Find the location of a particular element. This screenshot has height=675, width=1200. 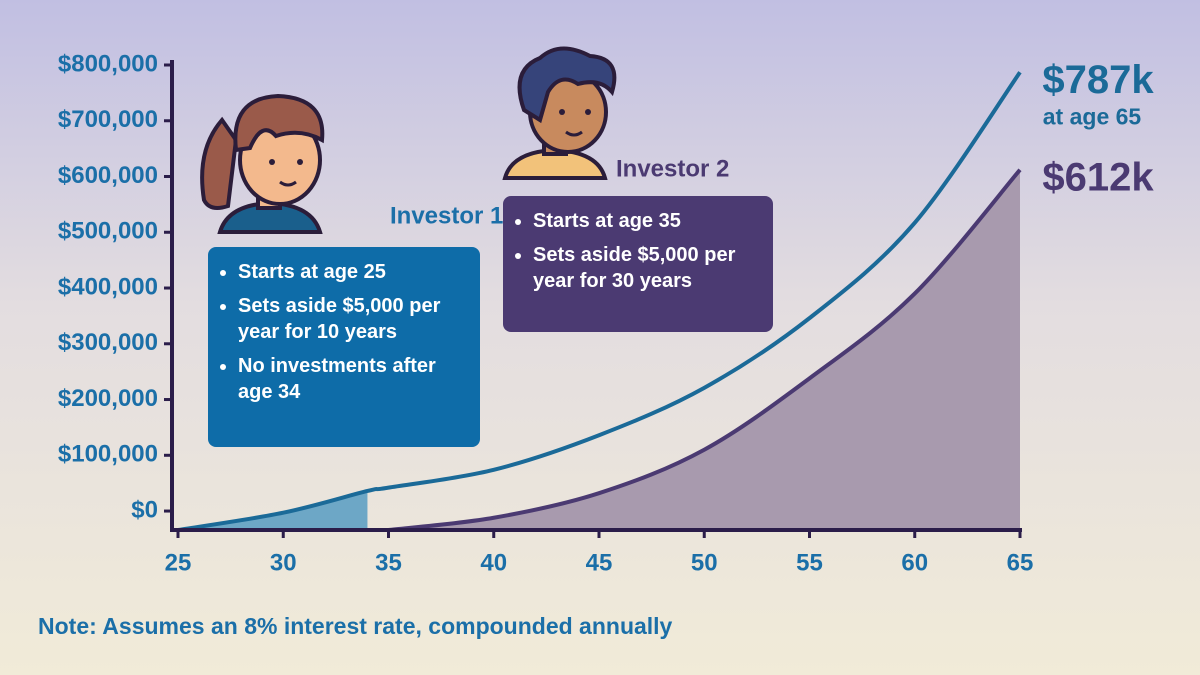

y-tick-label: $700,000 is located at coordinates (108, 119).